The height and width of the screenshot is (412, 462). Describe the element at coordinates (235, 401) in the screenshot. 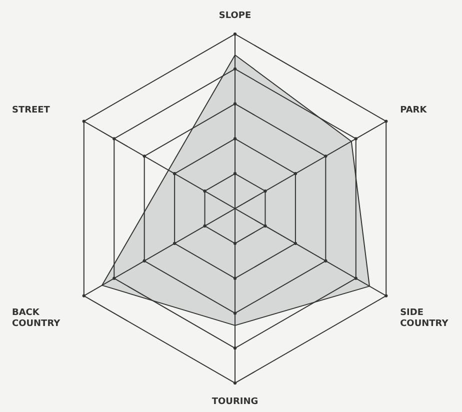

I see `spoke-label: TOURING` at that location.